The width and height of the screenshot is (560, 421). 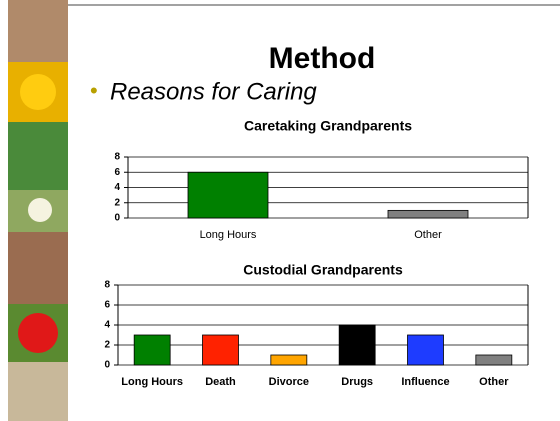 I want to click on x-tick-label: Divorce, so click(x=288, y=382).